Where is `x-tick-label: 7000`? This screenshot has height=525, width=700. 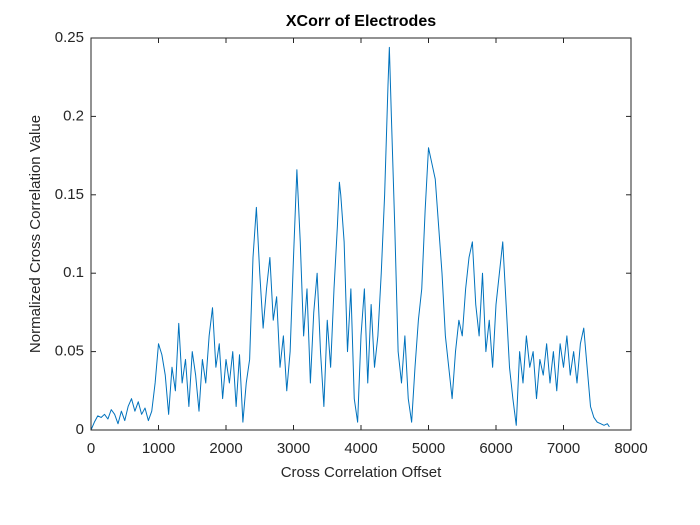
x-tick-label: 7000 is located at coordinates (563, 448).